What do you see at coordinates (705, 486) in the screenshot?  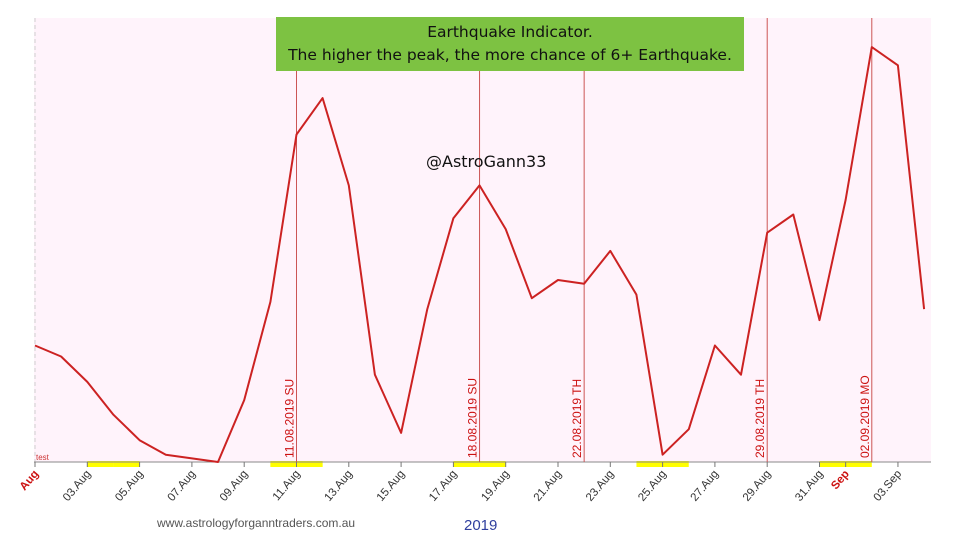 I see `x-tick-label: 27.Aug` at bounding box center [705, 486].